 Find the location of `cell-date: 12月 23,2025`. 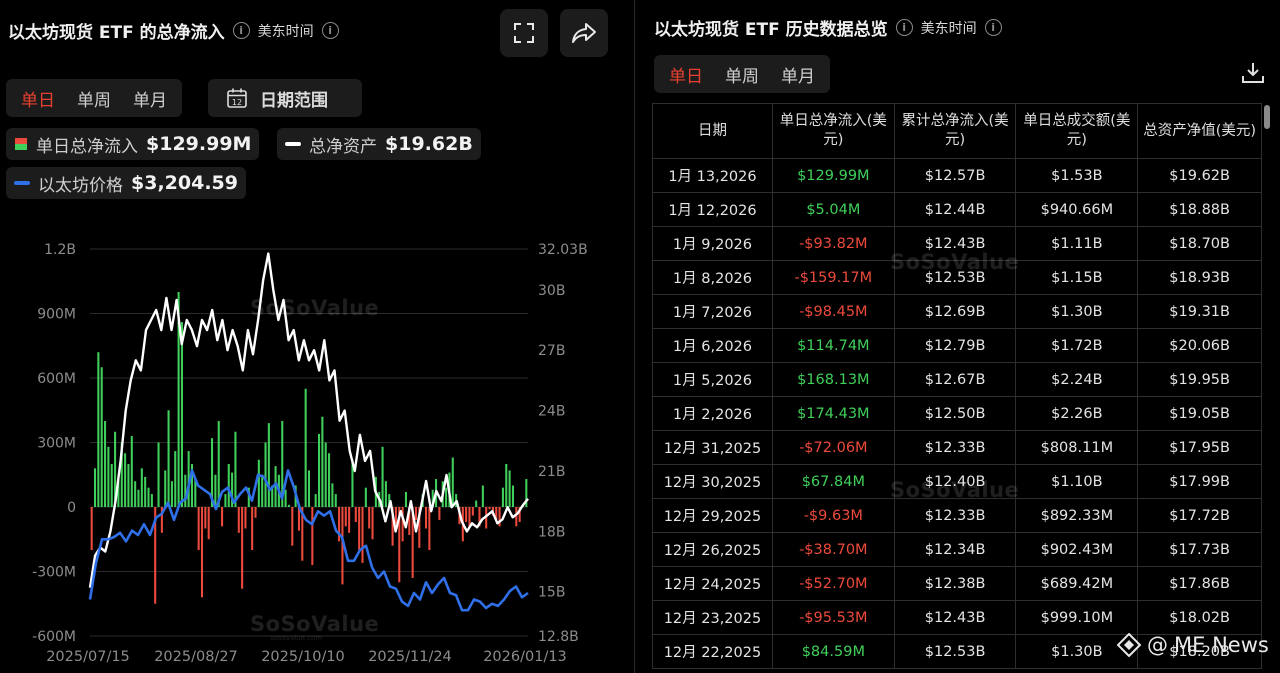

cell-date: 12月 23,2025 is located at coordinates (712, 617).